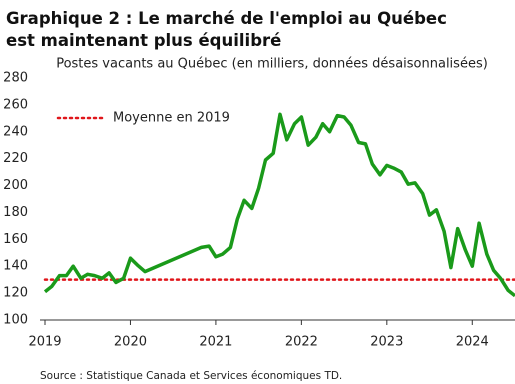 The width and height of the screenshot is (515, 384). Describe the element at coordinates (15, 320) in the screenshot. I see `y-tick-label: 100` at that location.